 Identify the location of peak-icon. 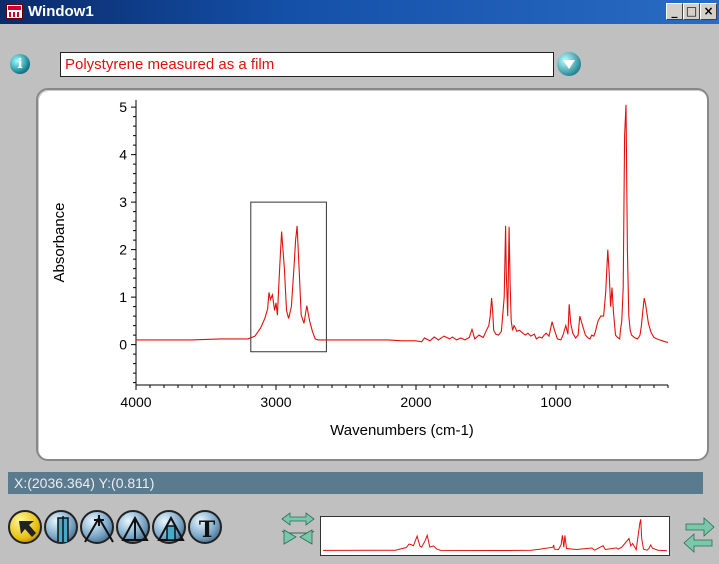
(135, 528).